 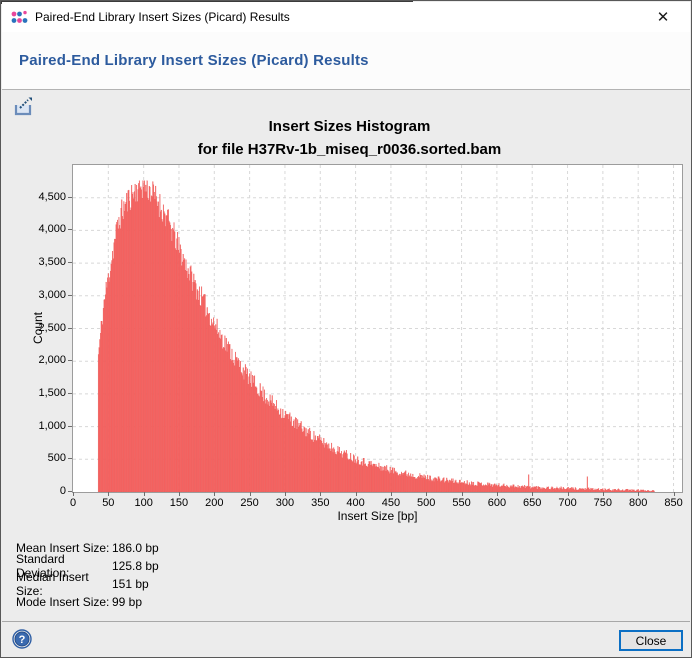 I want to click on stat-label: Mean Insert Size:, so click(x=63, y=548).